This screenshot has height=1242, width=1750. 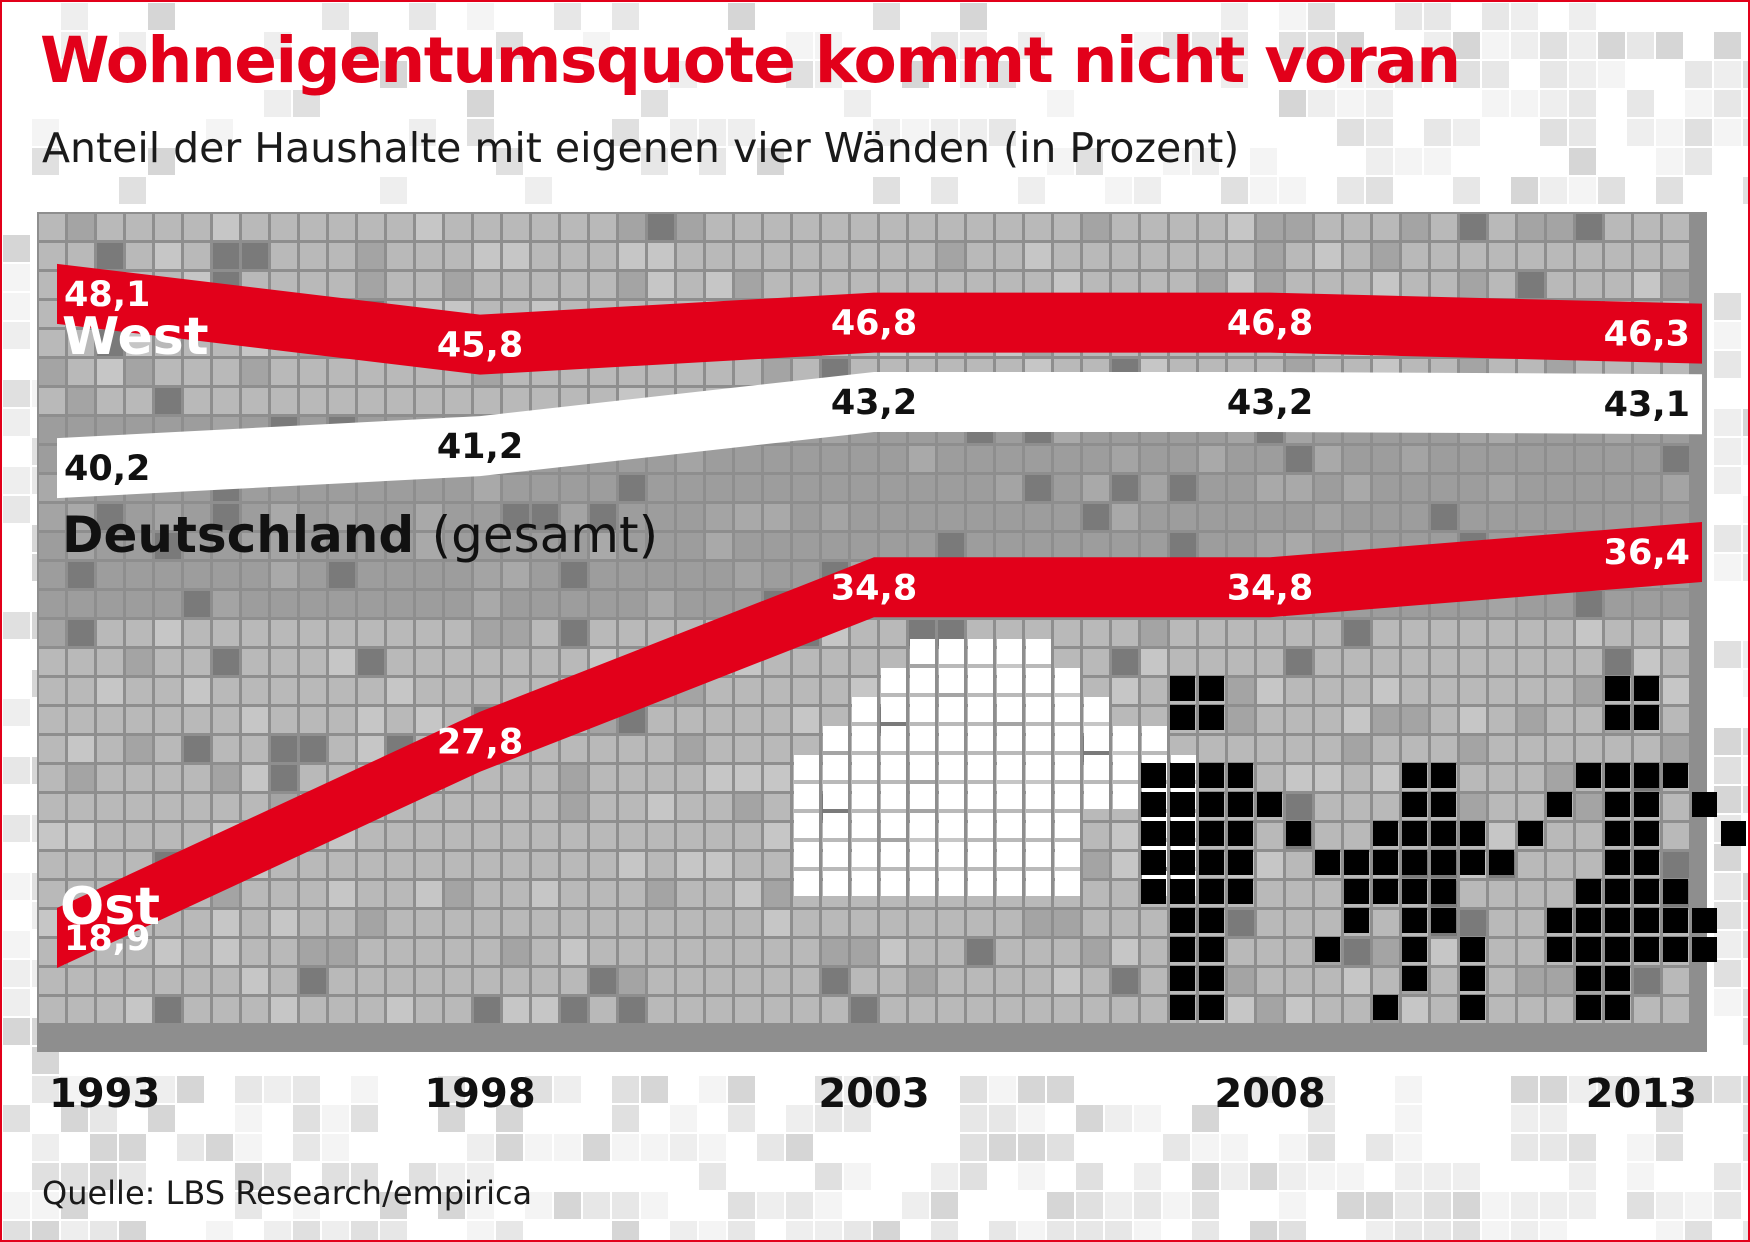 I want to click on data-label-west-2008: 46,8, so click(x=1270, y=324).